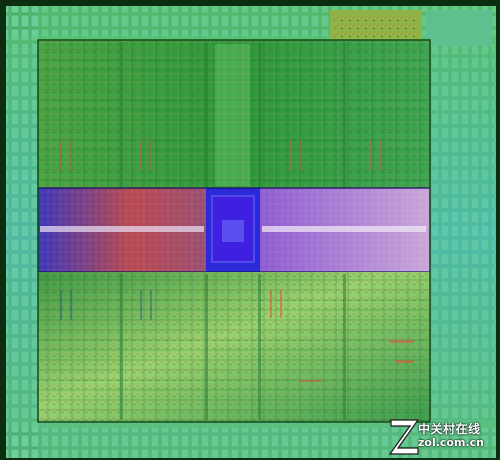 This screenshot has width=500, height=460. Describe the element at coordinates (404, 437) in the screenshot. I see `zol-z-logo-icon` at that location.